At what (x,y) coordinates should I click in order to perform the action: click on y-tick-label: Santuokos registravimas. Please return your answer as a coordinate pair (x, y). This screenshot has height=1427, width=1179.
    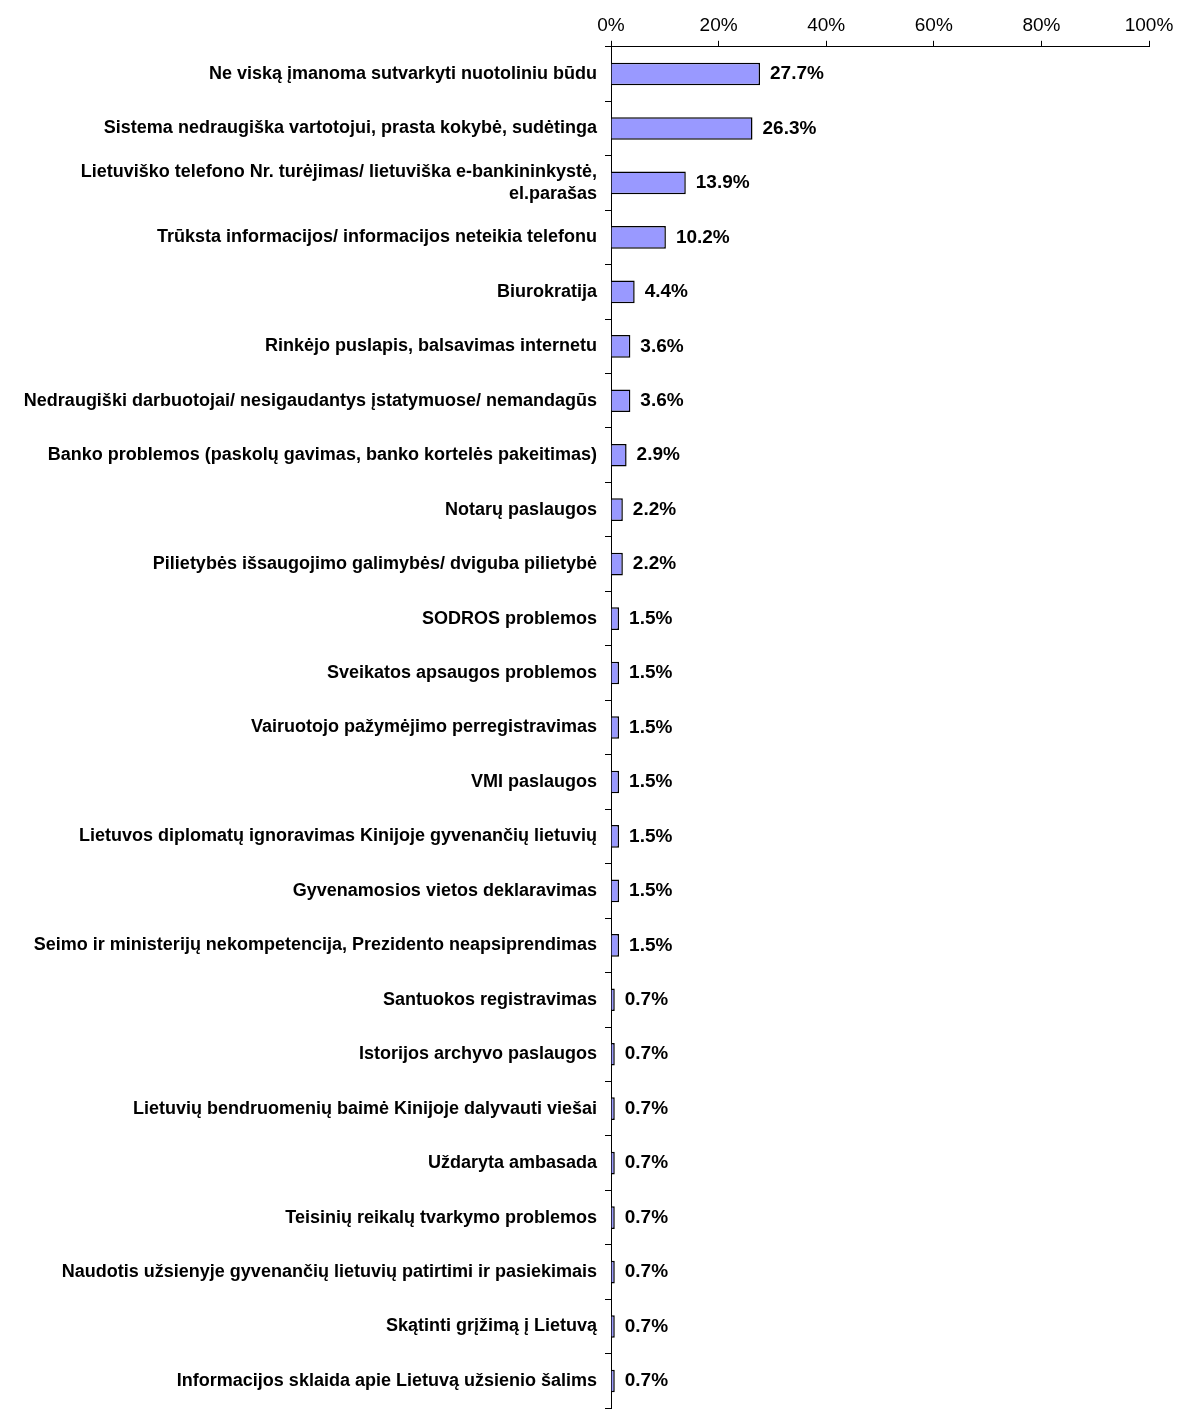
    Looking at the image, I should click on (489, 998).